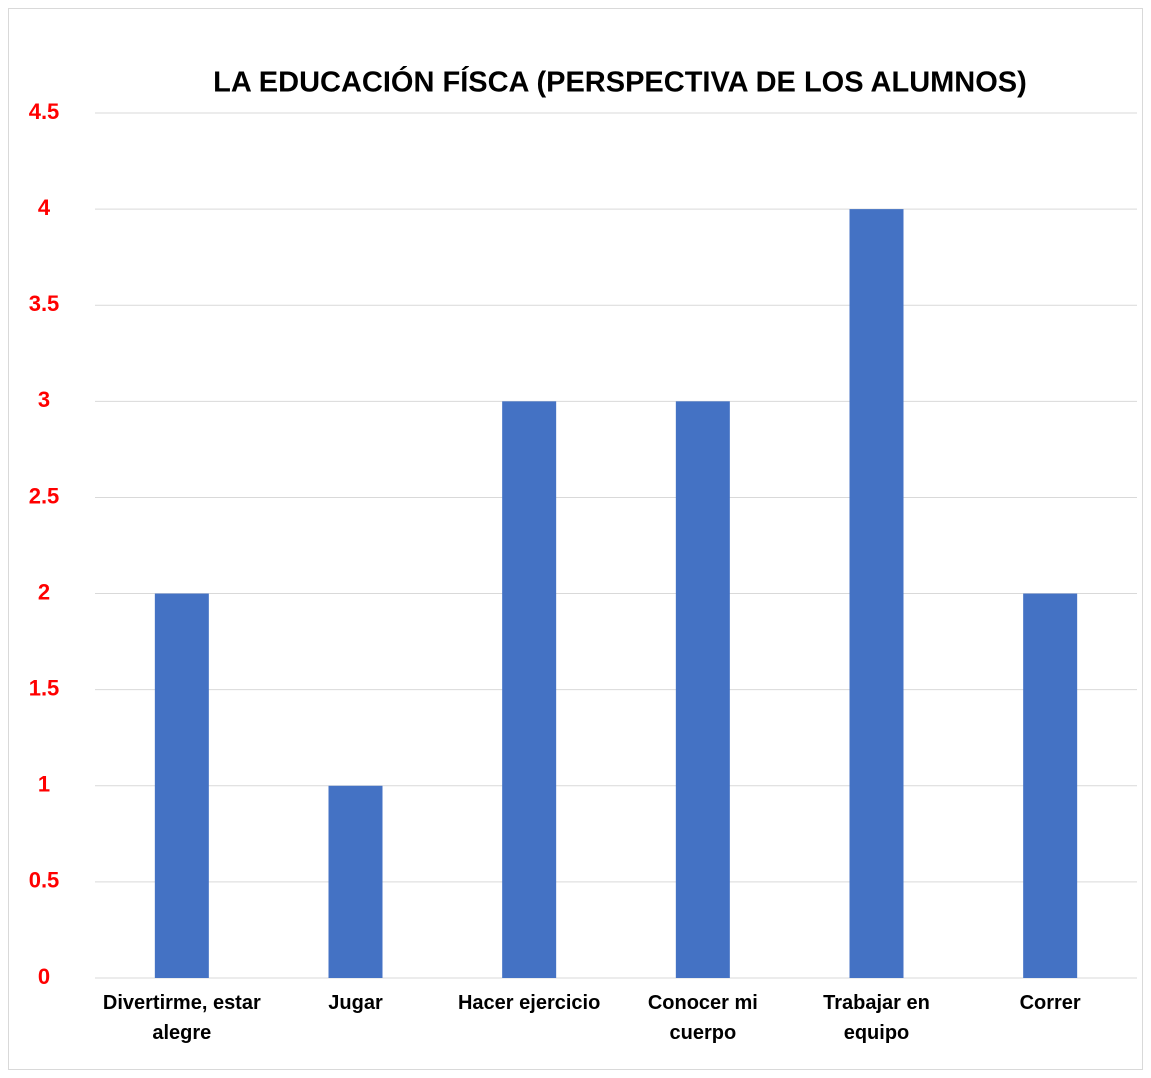  I want to click on x-tick-label: Hacer ejercicio, so click(529, 1003).